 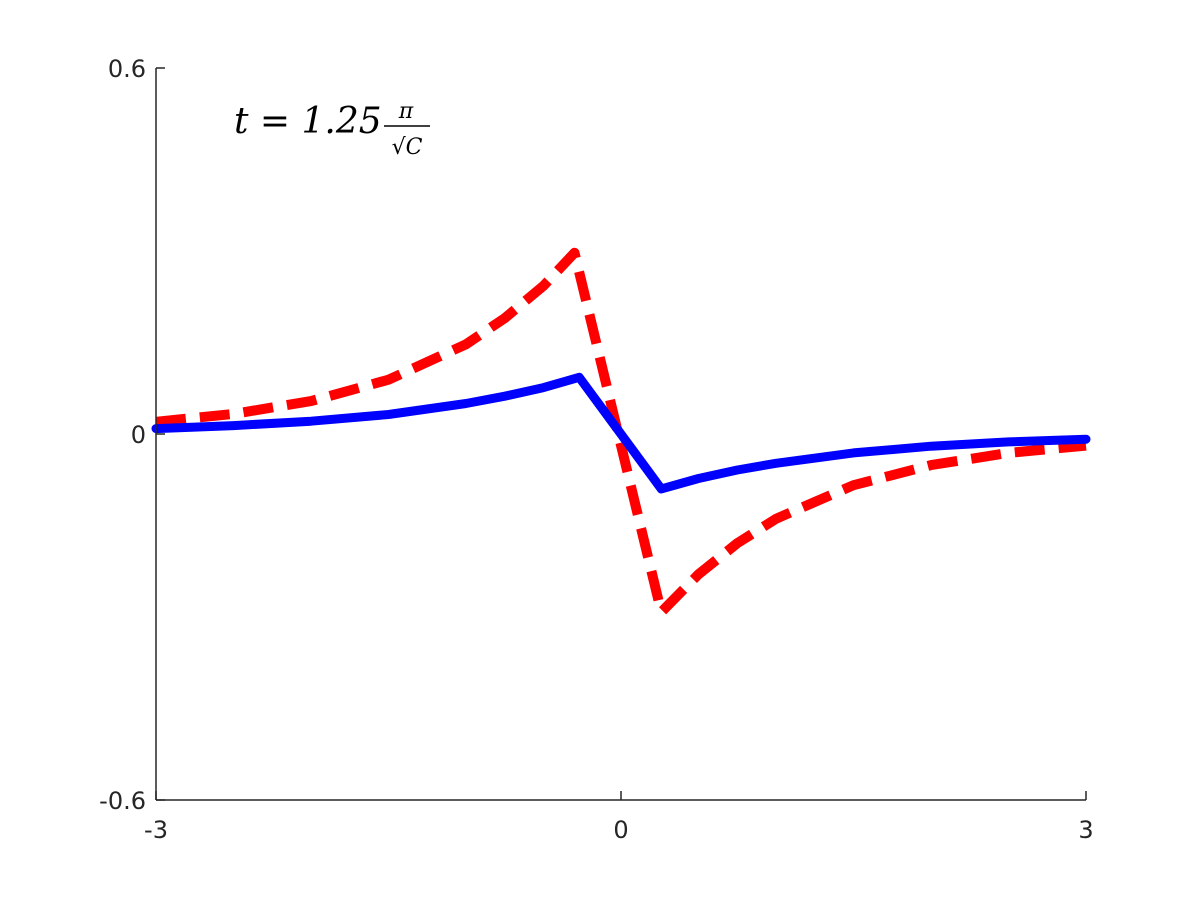 What do you see at coordinates (406, 111) in the screenshot?
I see `annotation-numerator: π` at bounding box center [406, 111].